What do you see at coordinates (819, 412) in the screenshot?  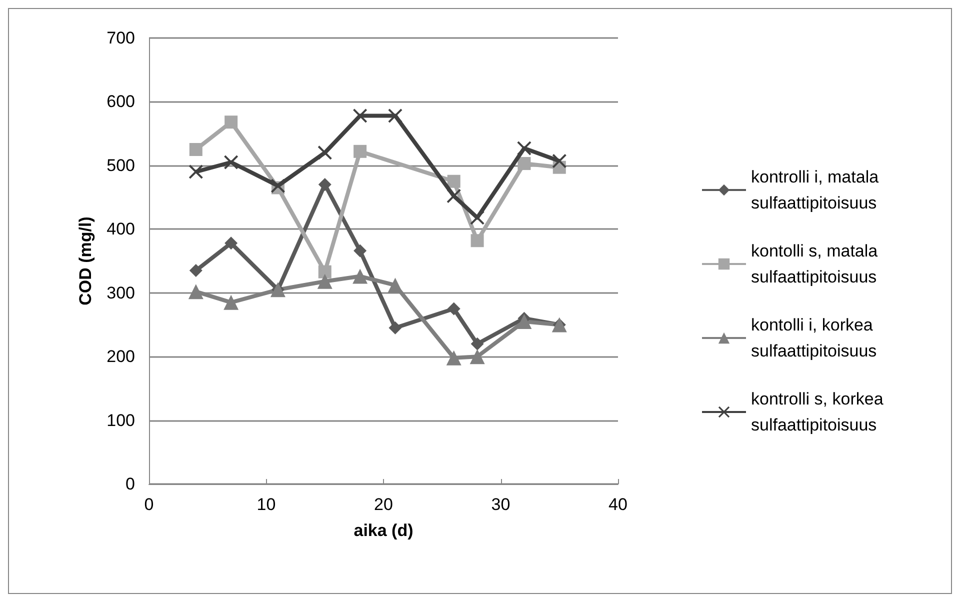 I see `legend-label: kontrolli s, korkea sulfaattipitoisuus` at bounding box center [819, 412].